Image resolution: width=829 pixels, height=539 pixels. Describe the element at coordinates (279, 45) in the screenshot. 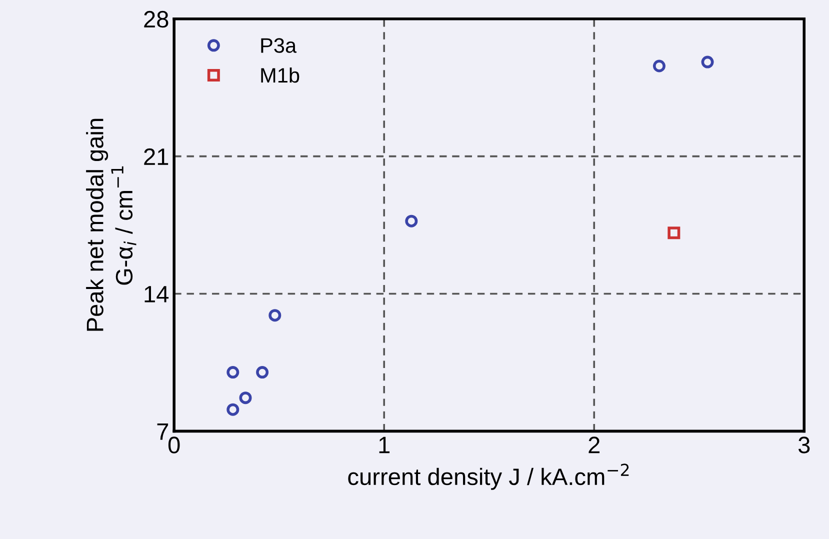

I see `legend-label: P3a` at that location.